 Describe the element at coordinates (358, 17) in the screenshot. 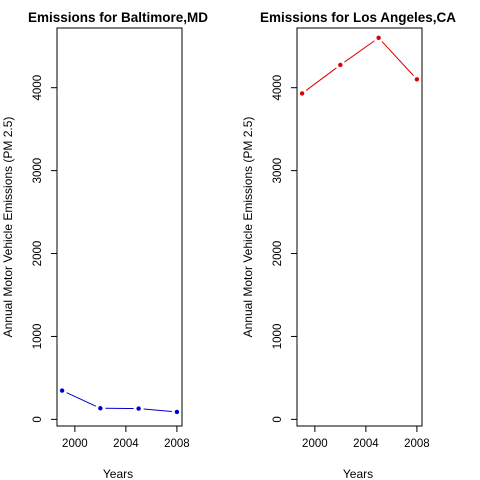

I see `chart-title: Emissions for Los Angeles,CA` at that location.